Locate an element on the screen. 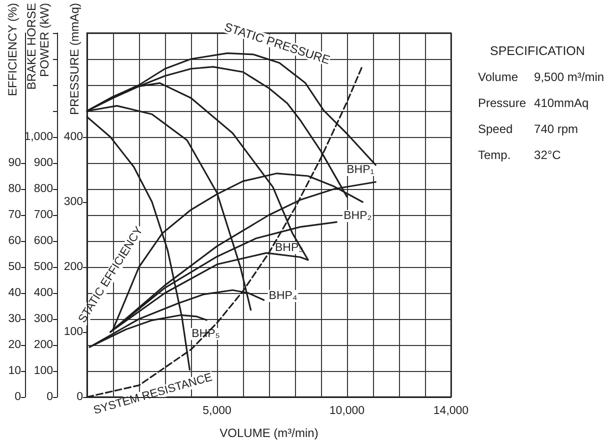 The height and width of the screenshot is (444, 609). y3-tick-label: 30 is located at coordinates (14, 319).